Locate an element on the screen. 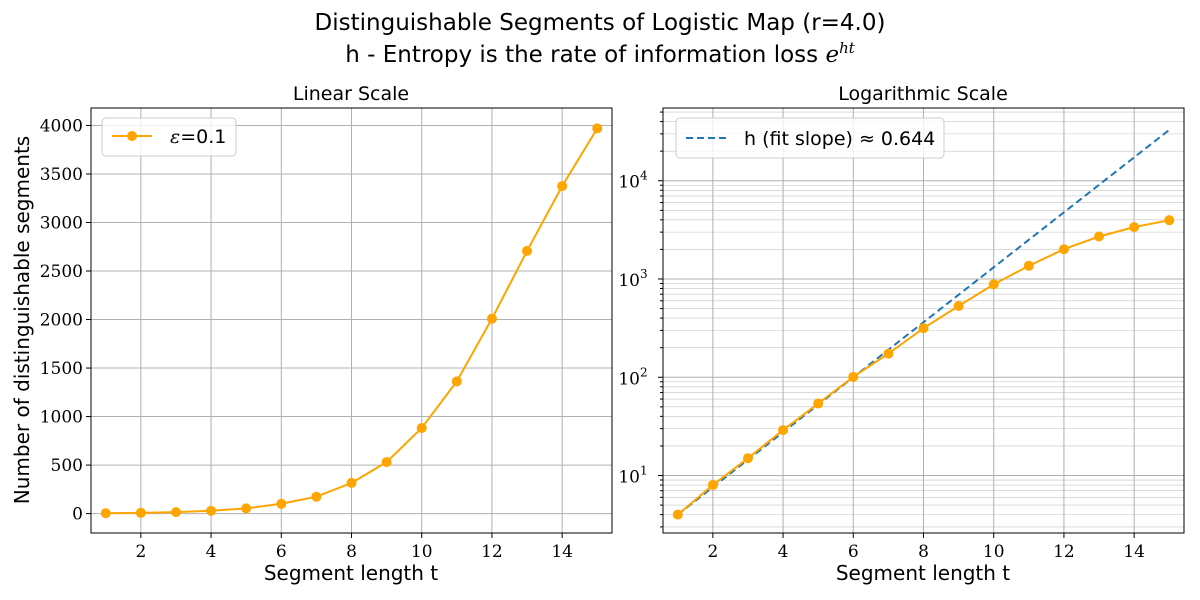 Image resolution: width=1200 pixels, height=600 pixels. log-legend: h (fit slope) ≈ 0.644 is located at coordinates (810, 138).